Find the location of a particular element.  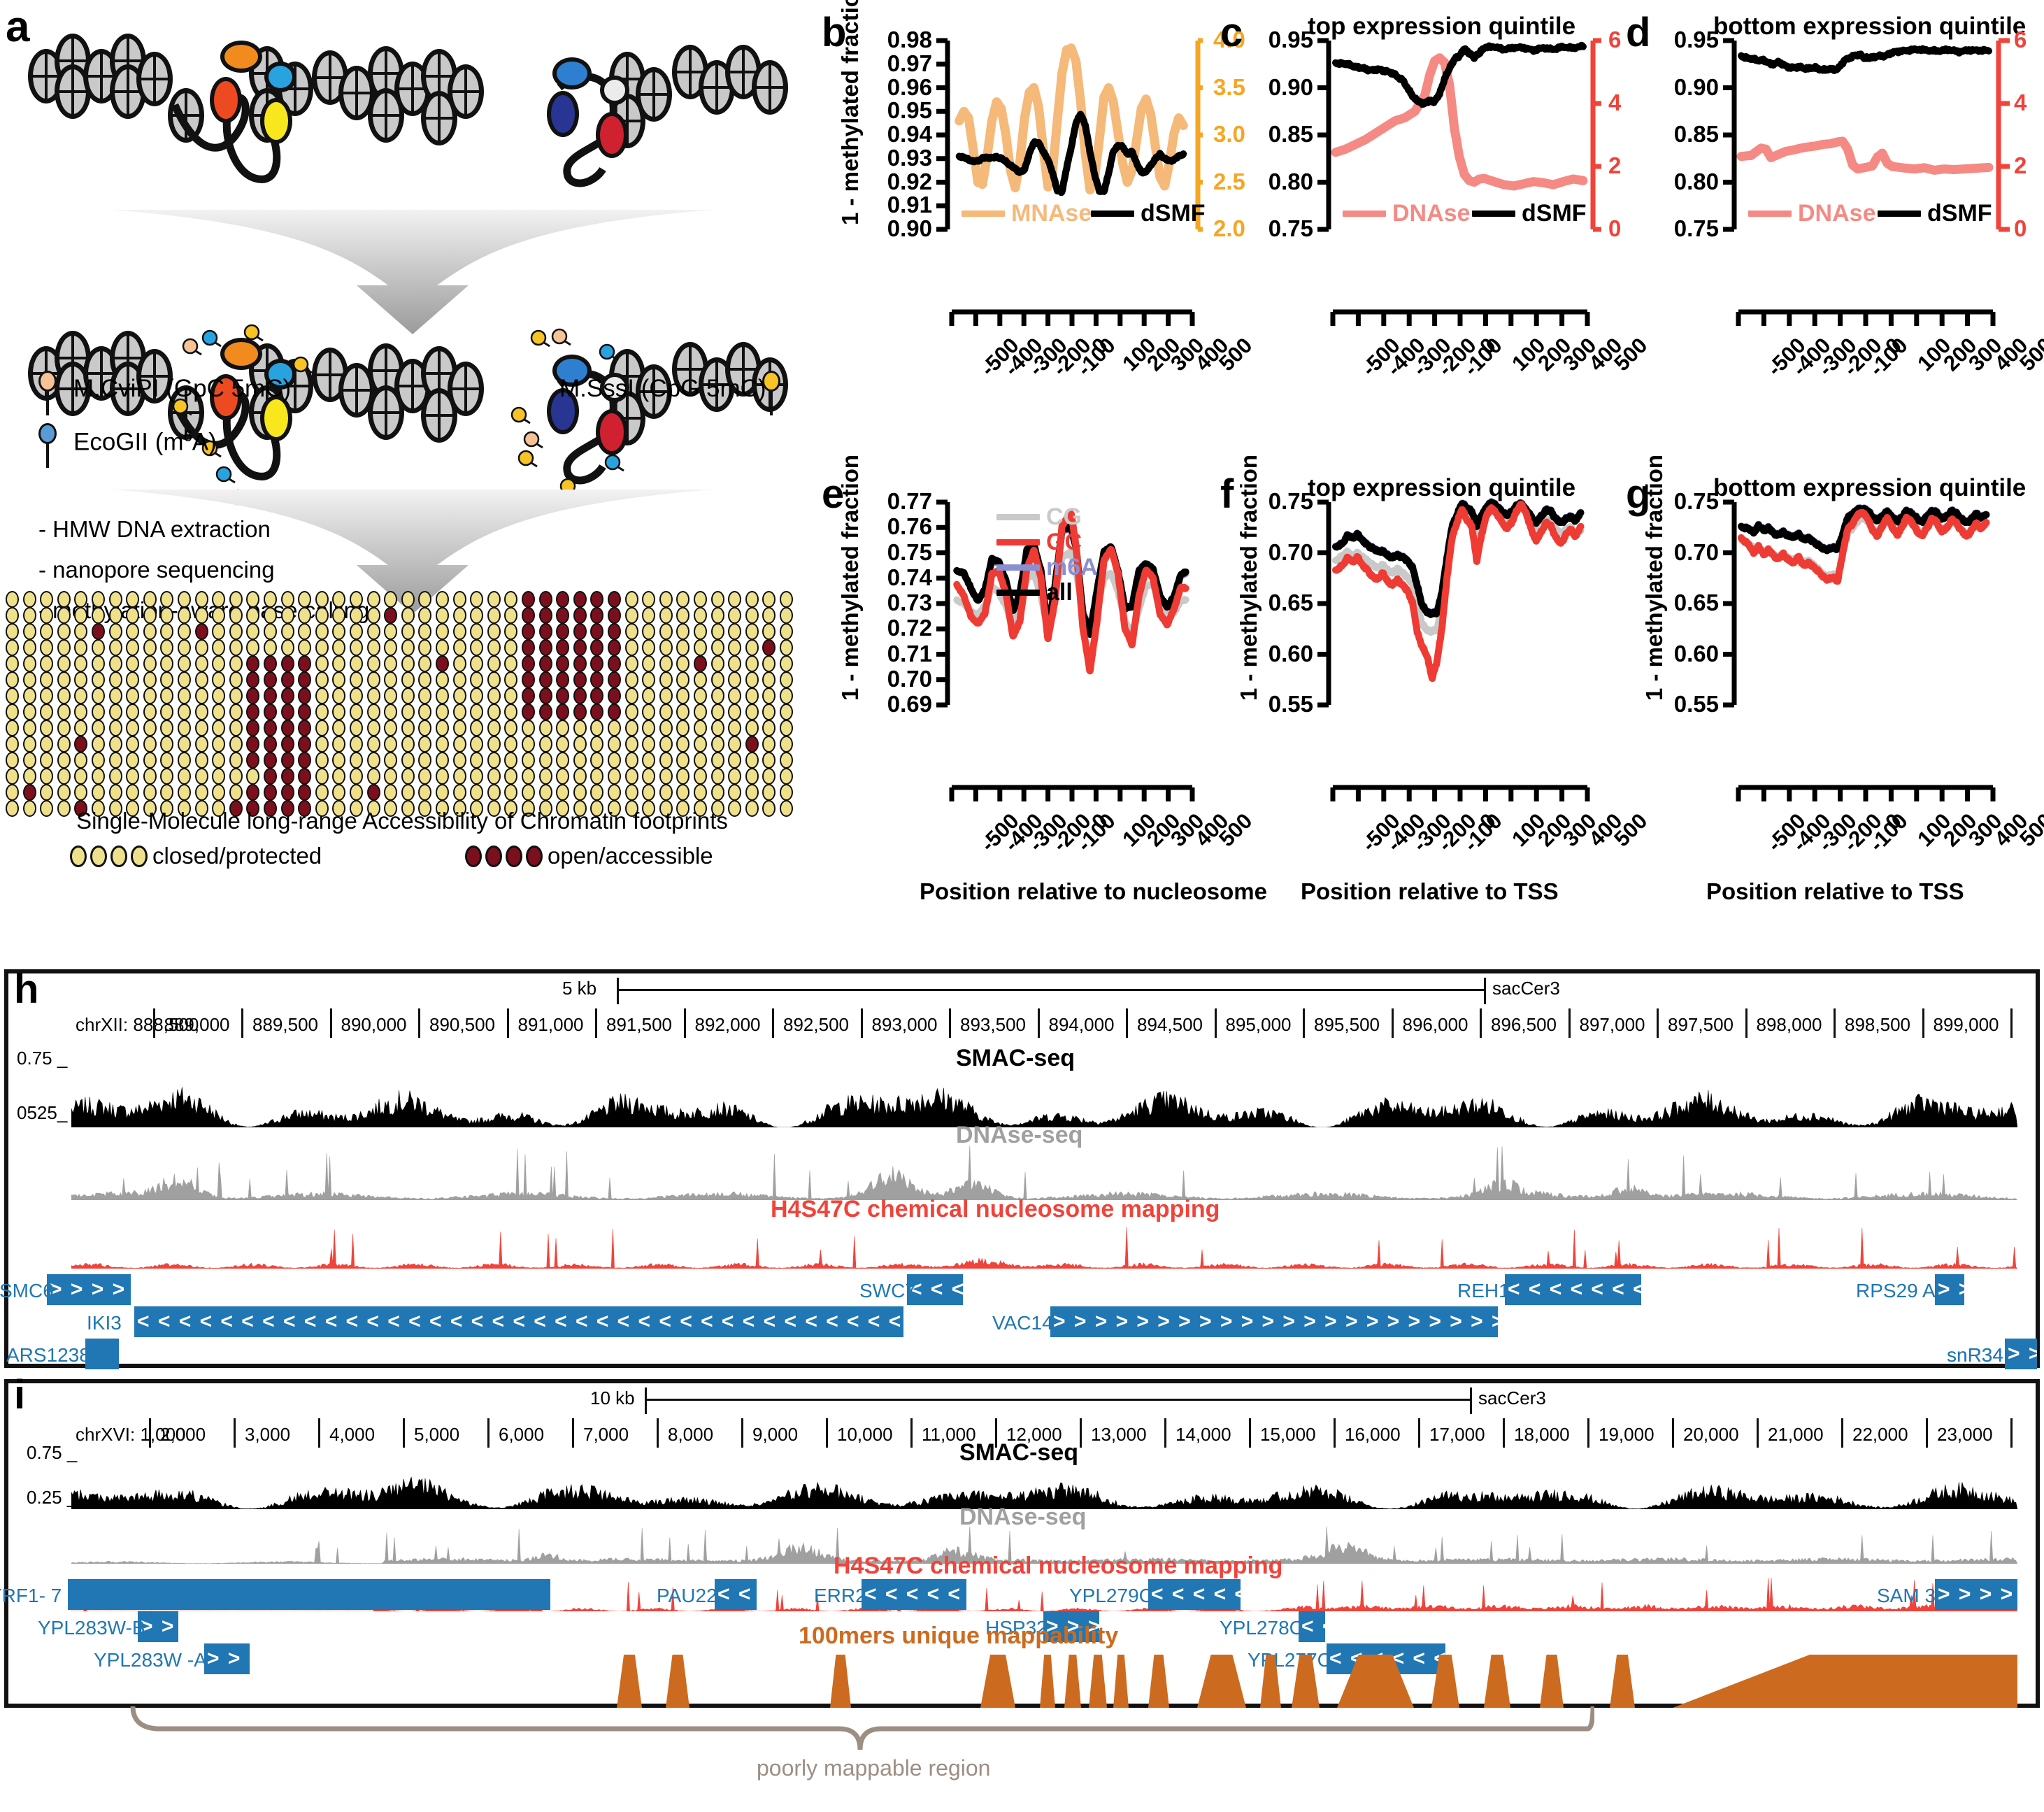

gene-label: SWC7 is located at coordinates (887, 1290).